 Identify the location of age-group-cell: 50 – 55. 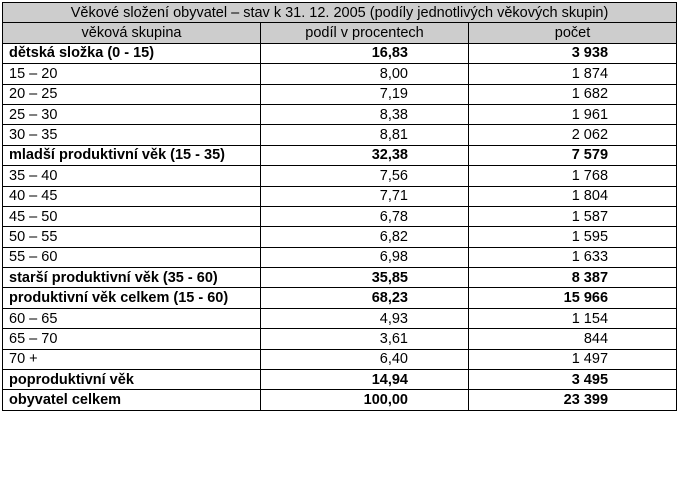
(131, 237).